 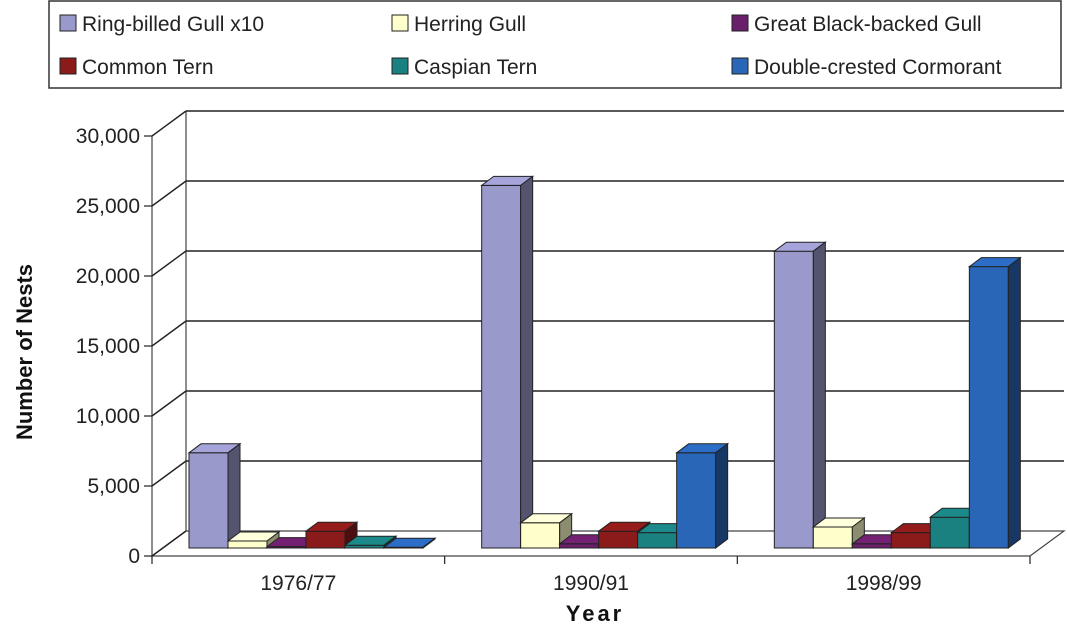 I want to click on legend-item: Herring Gull, so click(x=458, y=24).